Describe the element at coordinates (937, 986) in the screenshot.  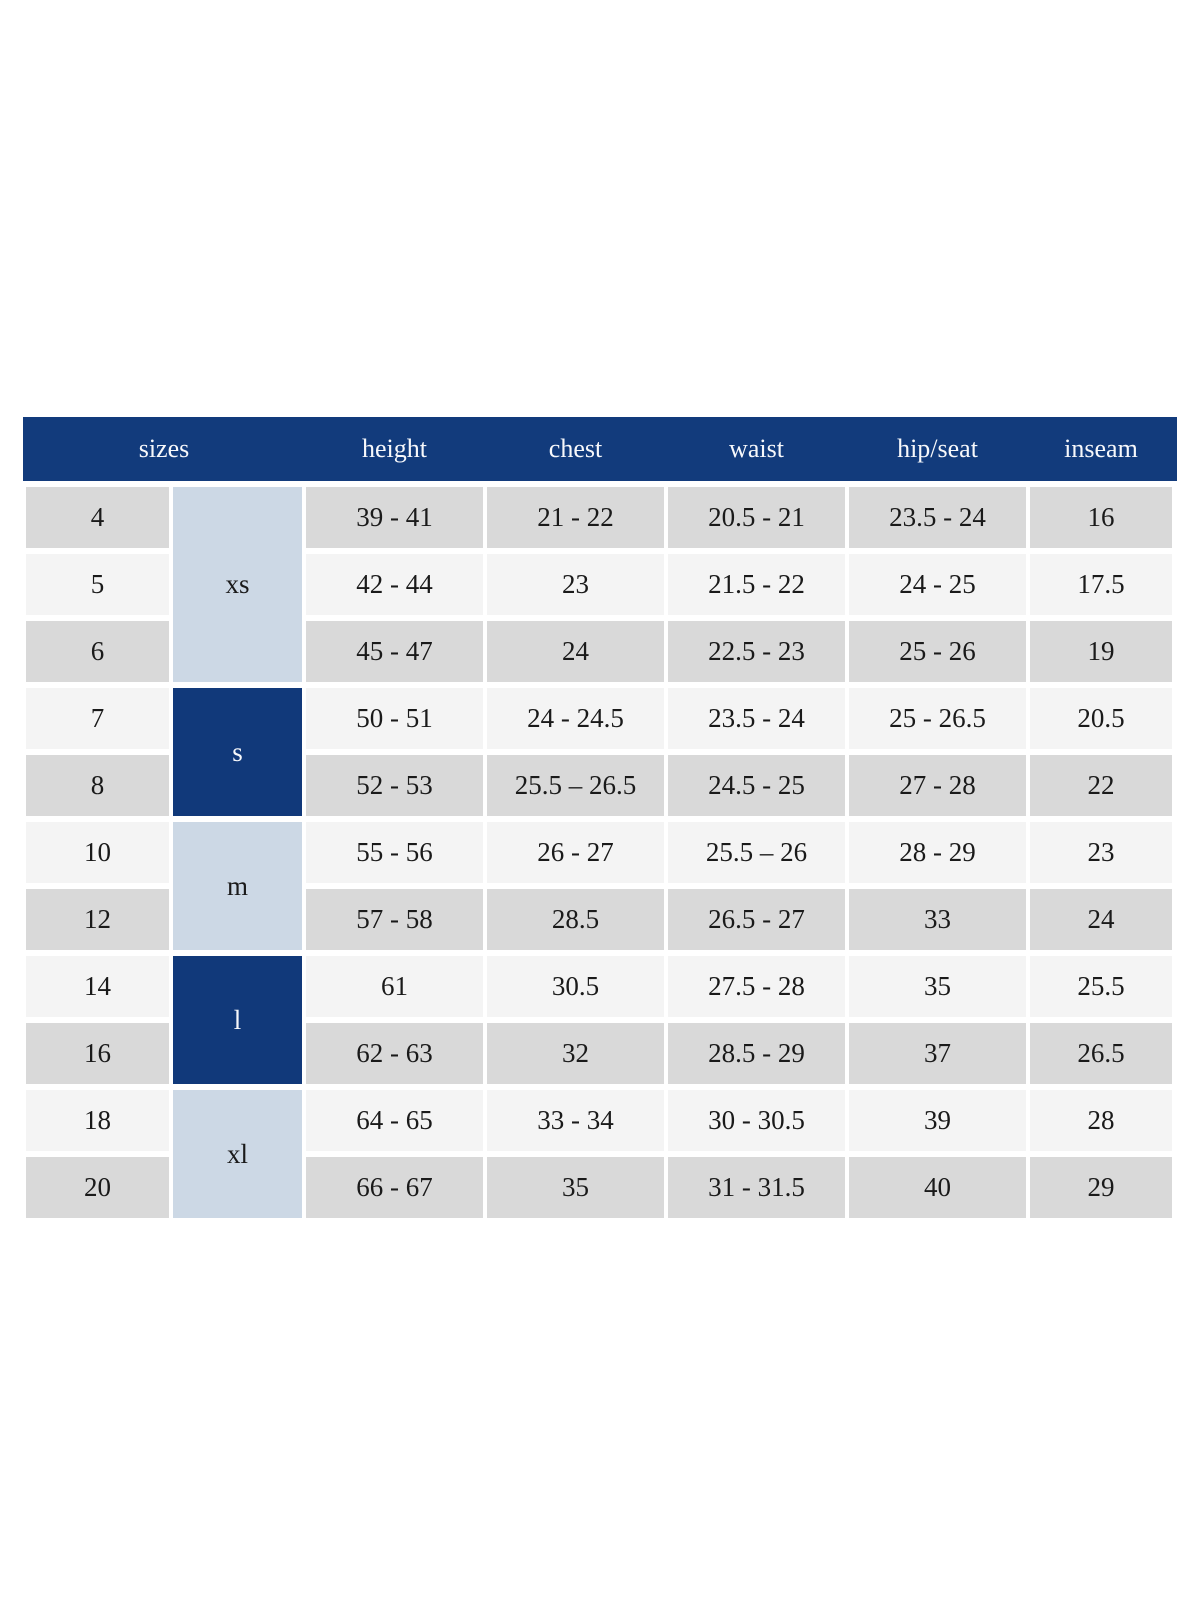
I see `hip-seat-value-cell: 35` at that location.